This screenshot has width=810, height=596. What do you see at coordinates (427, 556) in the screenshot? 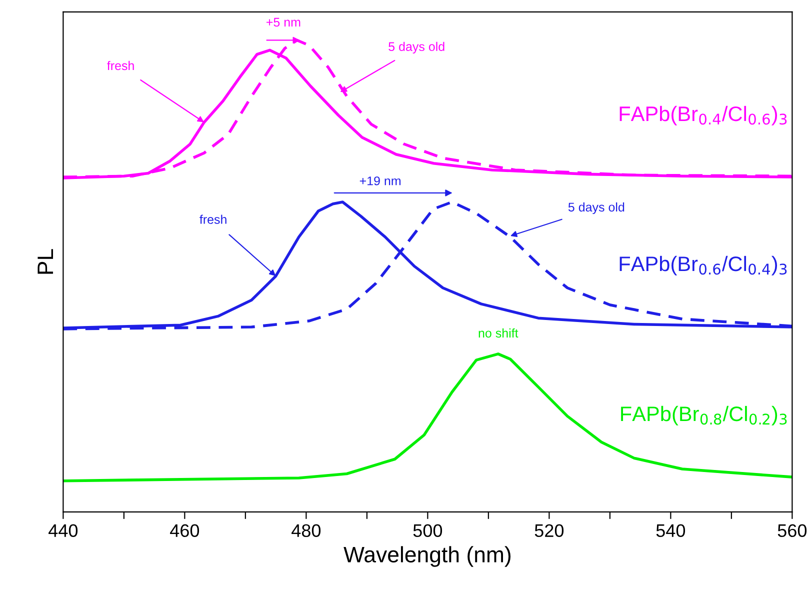
I see `x-axis-title: Wavelength (nm)` at bounding box center [427, 556].